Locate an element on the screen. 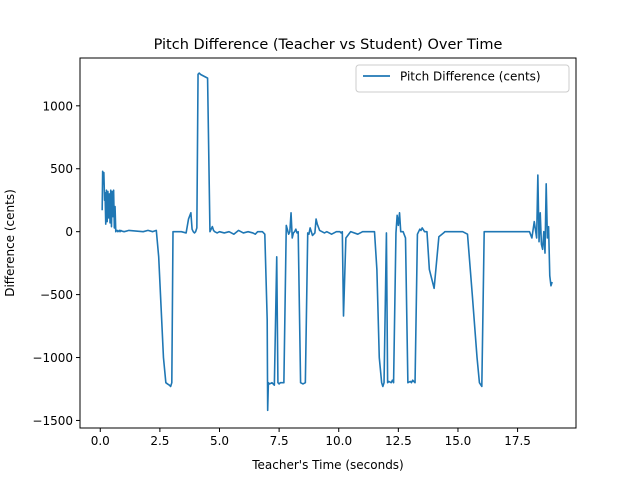  x-tick-label: 12.5 is located at coordinates (398, 441).